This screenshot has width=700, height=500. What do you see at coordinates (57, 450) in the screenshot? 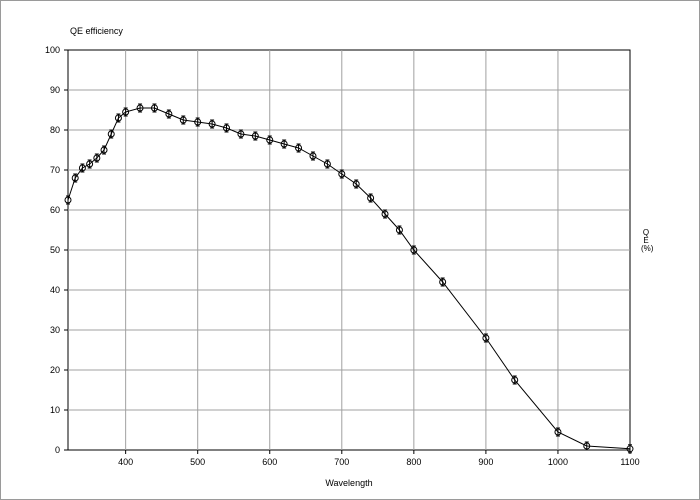
I see `y-tick-label: 0` at bounding box center [57, 450].